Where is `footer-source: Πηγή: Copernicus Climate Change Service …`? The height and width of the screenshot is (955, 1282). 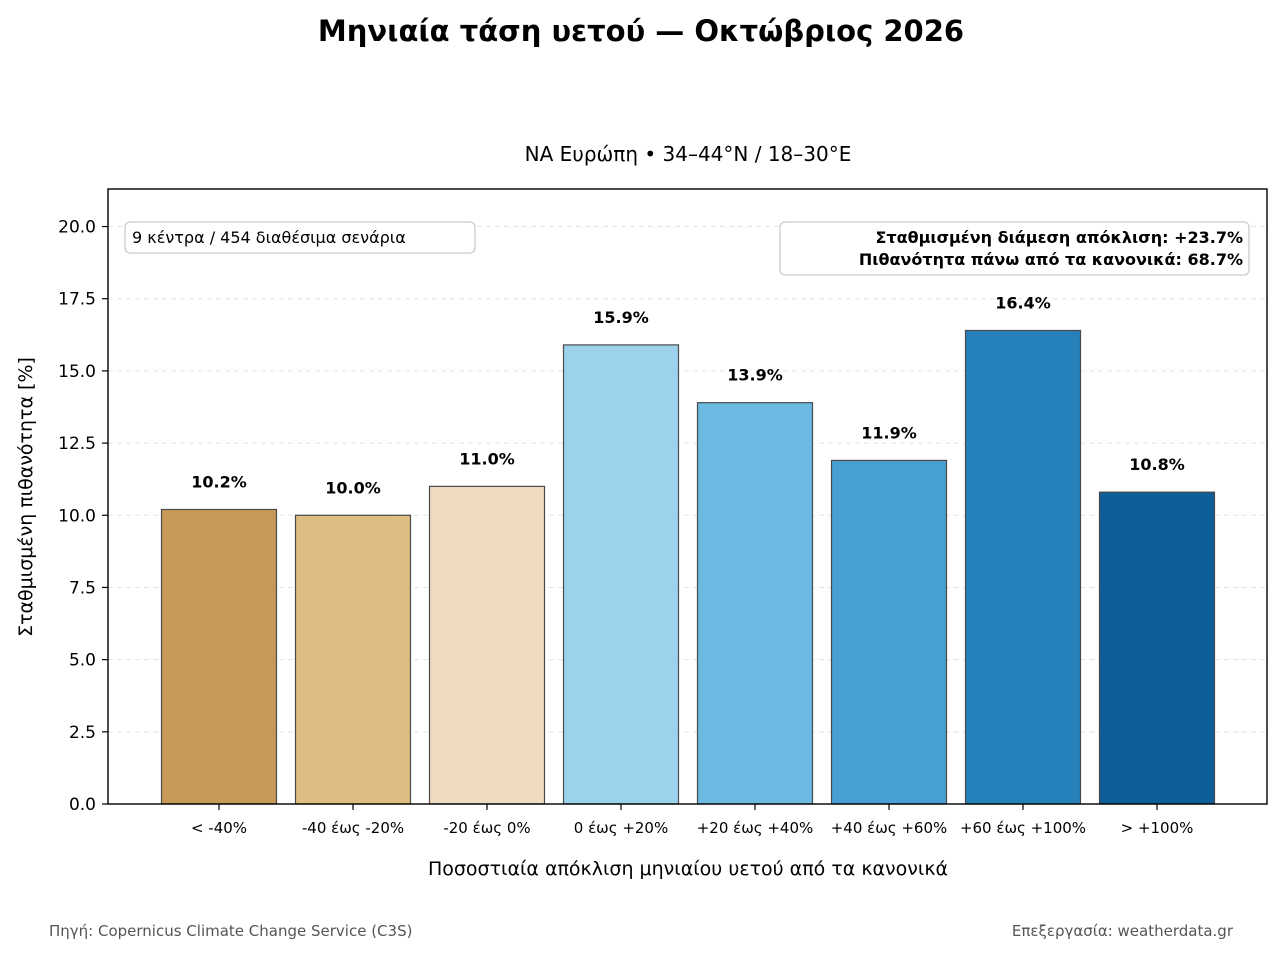
footer-source: Πηγή: Copernicus Climate Change Service … is located at coordinates (230, 931).